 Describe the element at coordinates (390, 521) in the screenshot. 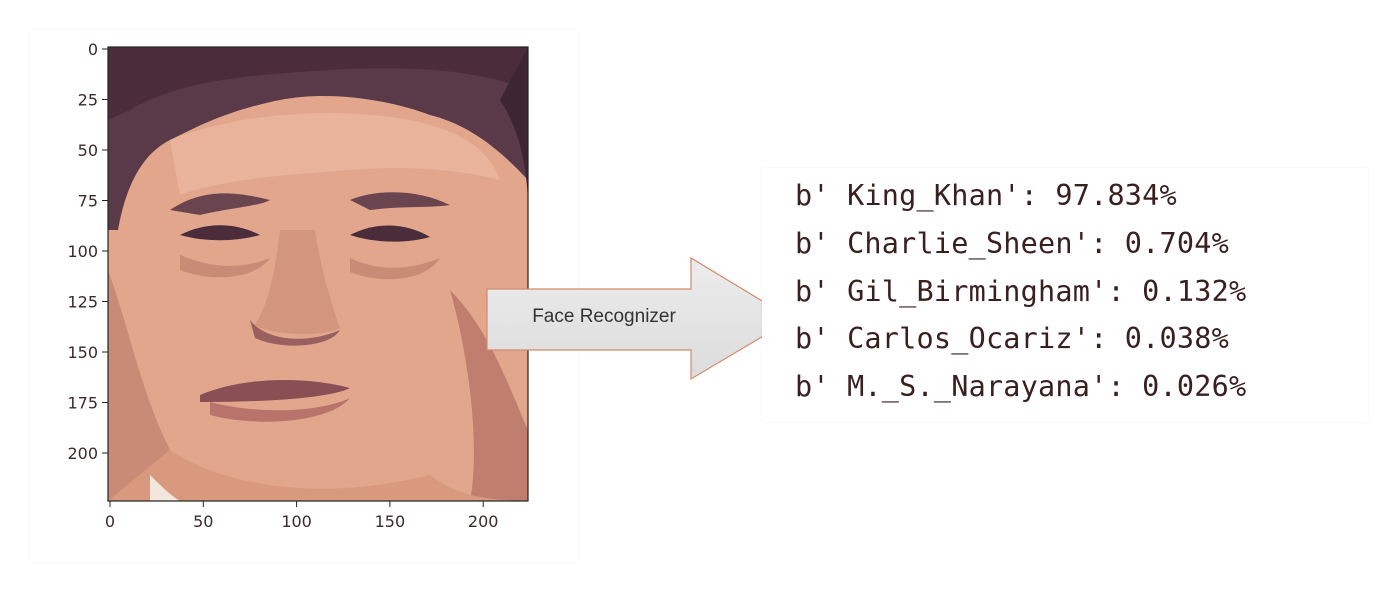

I see `x-tick-label: 150` at that location.